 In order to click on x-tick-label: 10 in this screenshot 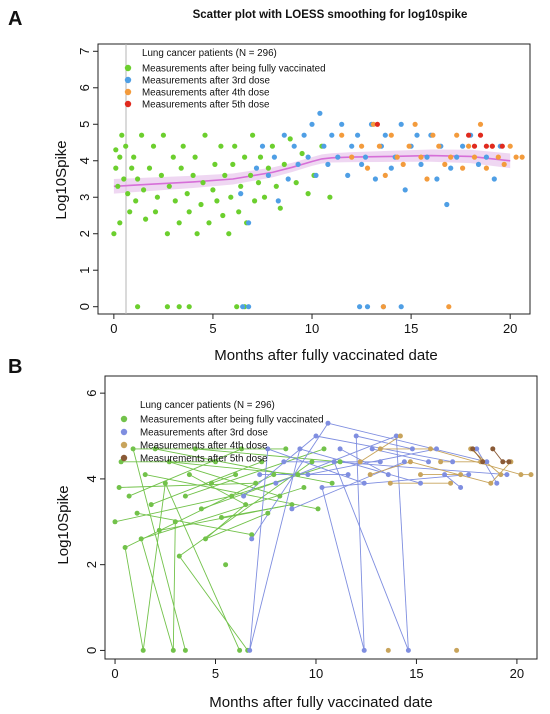, I will do `click(312, 328)`.